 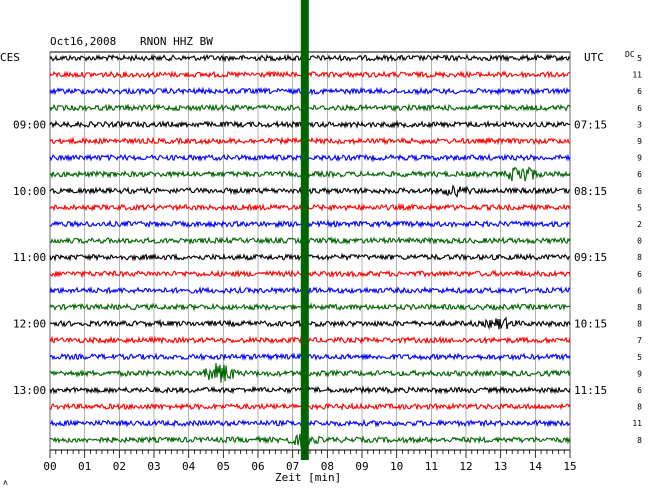 What do you see at coordinates (223, 466) in the screenshot?
I see `x-tick-label: 05` at bounding box center [223, 466].